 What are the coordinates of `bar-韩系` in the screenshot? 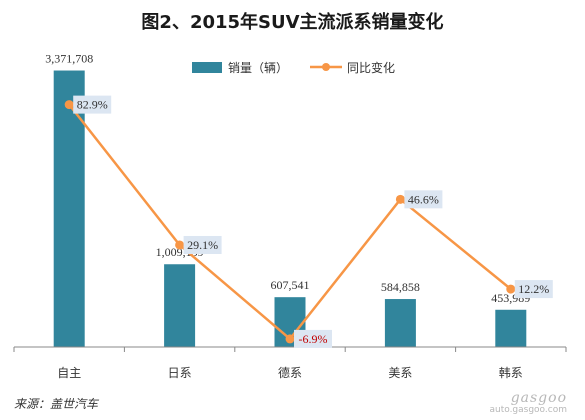 It's located at (511, 328).